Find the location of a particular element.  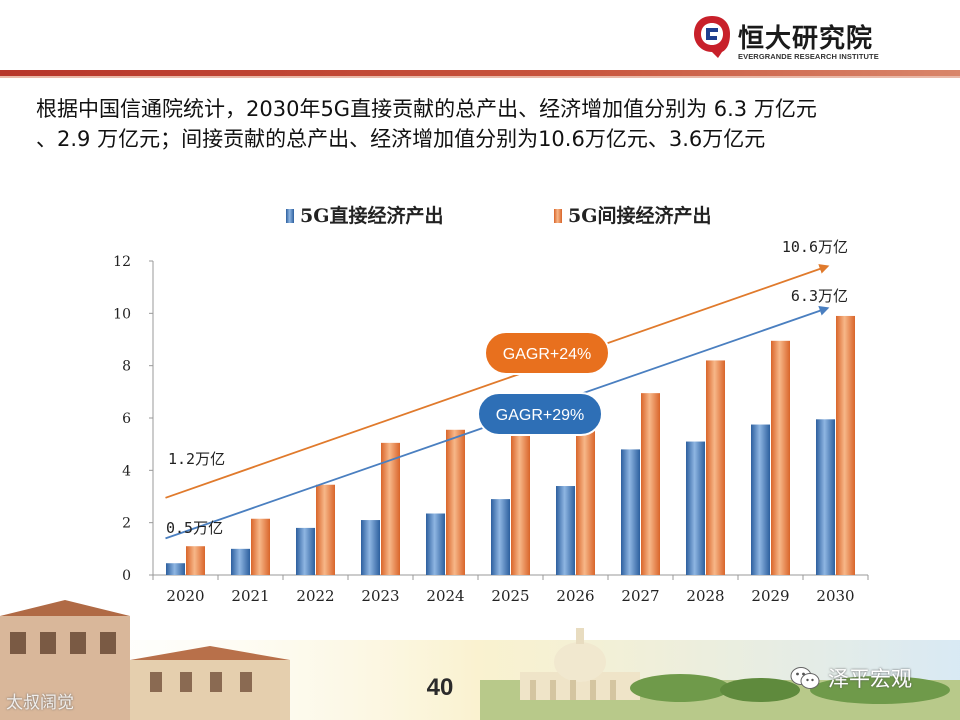

x-tick-label: 2028 is located at coordinates (705, 596).